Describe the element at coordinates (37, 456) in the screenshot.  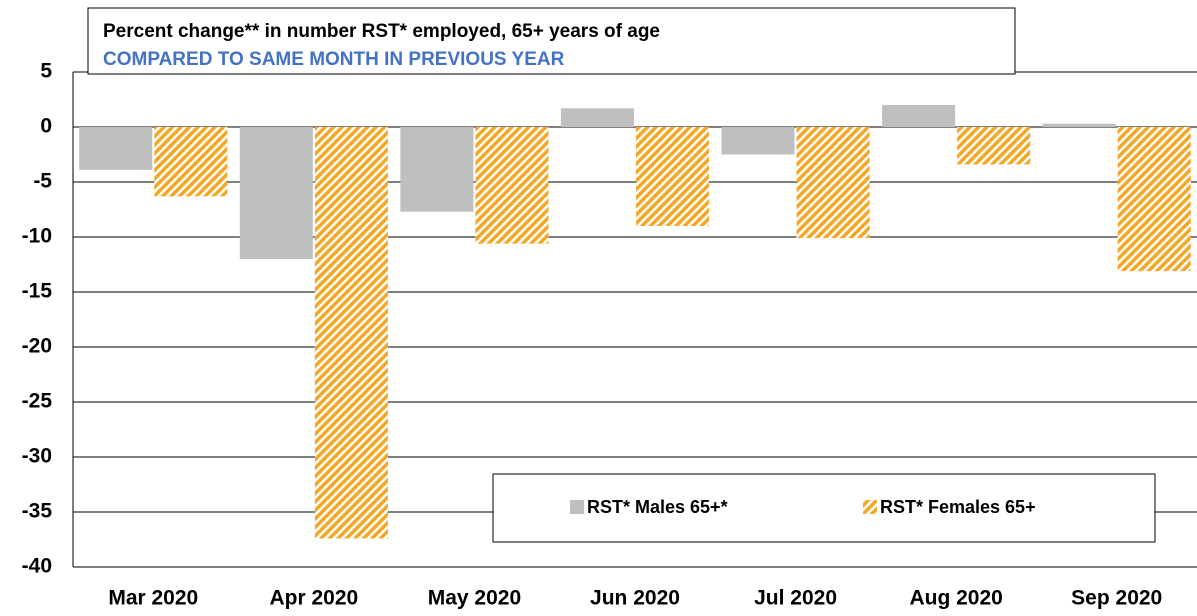
I see `y-tick-label: -30` at that location.